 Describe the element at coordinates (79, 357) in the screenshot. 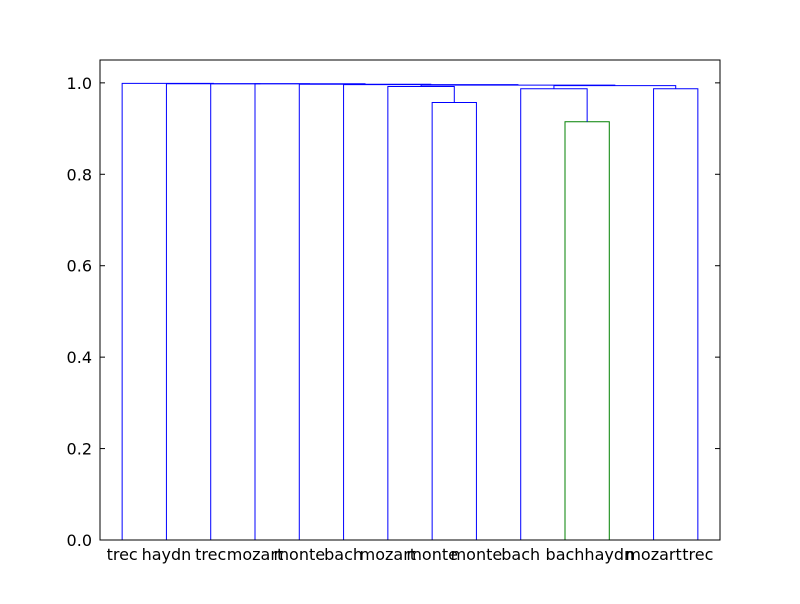

I see `y-tick-label: 0.4` at that location.